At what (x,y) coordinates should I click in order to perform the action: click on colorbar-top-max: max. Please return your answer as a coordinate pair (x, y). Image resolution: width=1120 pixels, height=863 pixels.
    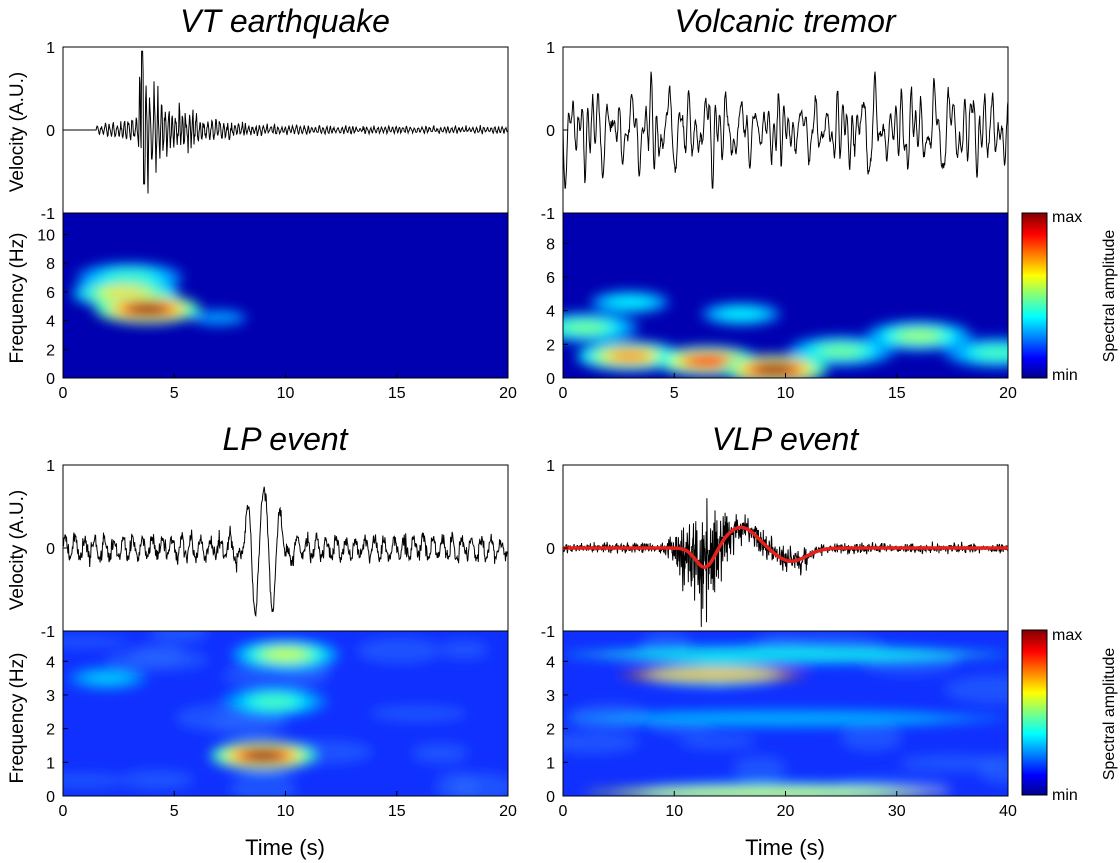
    Looking at the image, I should click on (1067, 217).